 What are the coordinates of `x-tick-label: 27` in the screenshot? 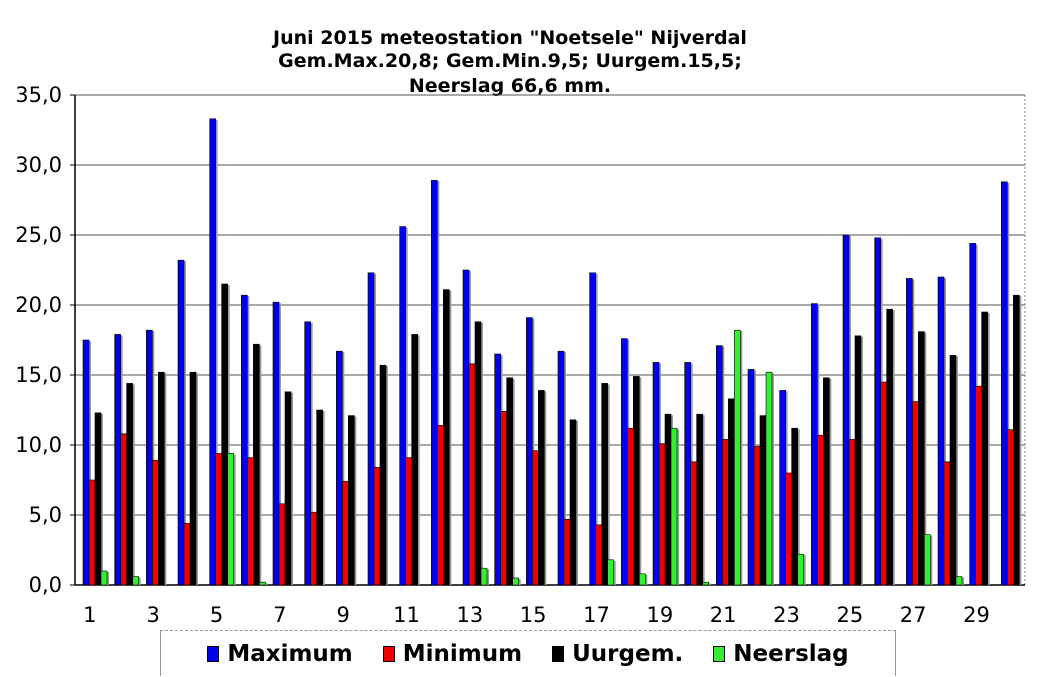 It's located at (913, 615).